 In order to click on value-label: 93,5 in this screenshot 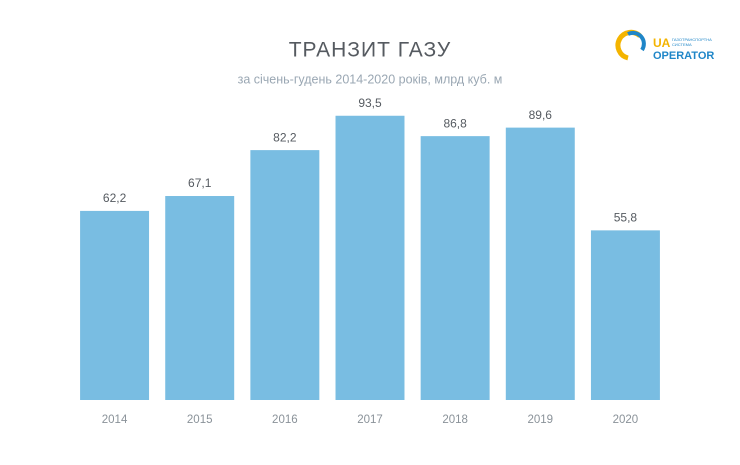, I will do `click(370, 103)`.